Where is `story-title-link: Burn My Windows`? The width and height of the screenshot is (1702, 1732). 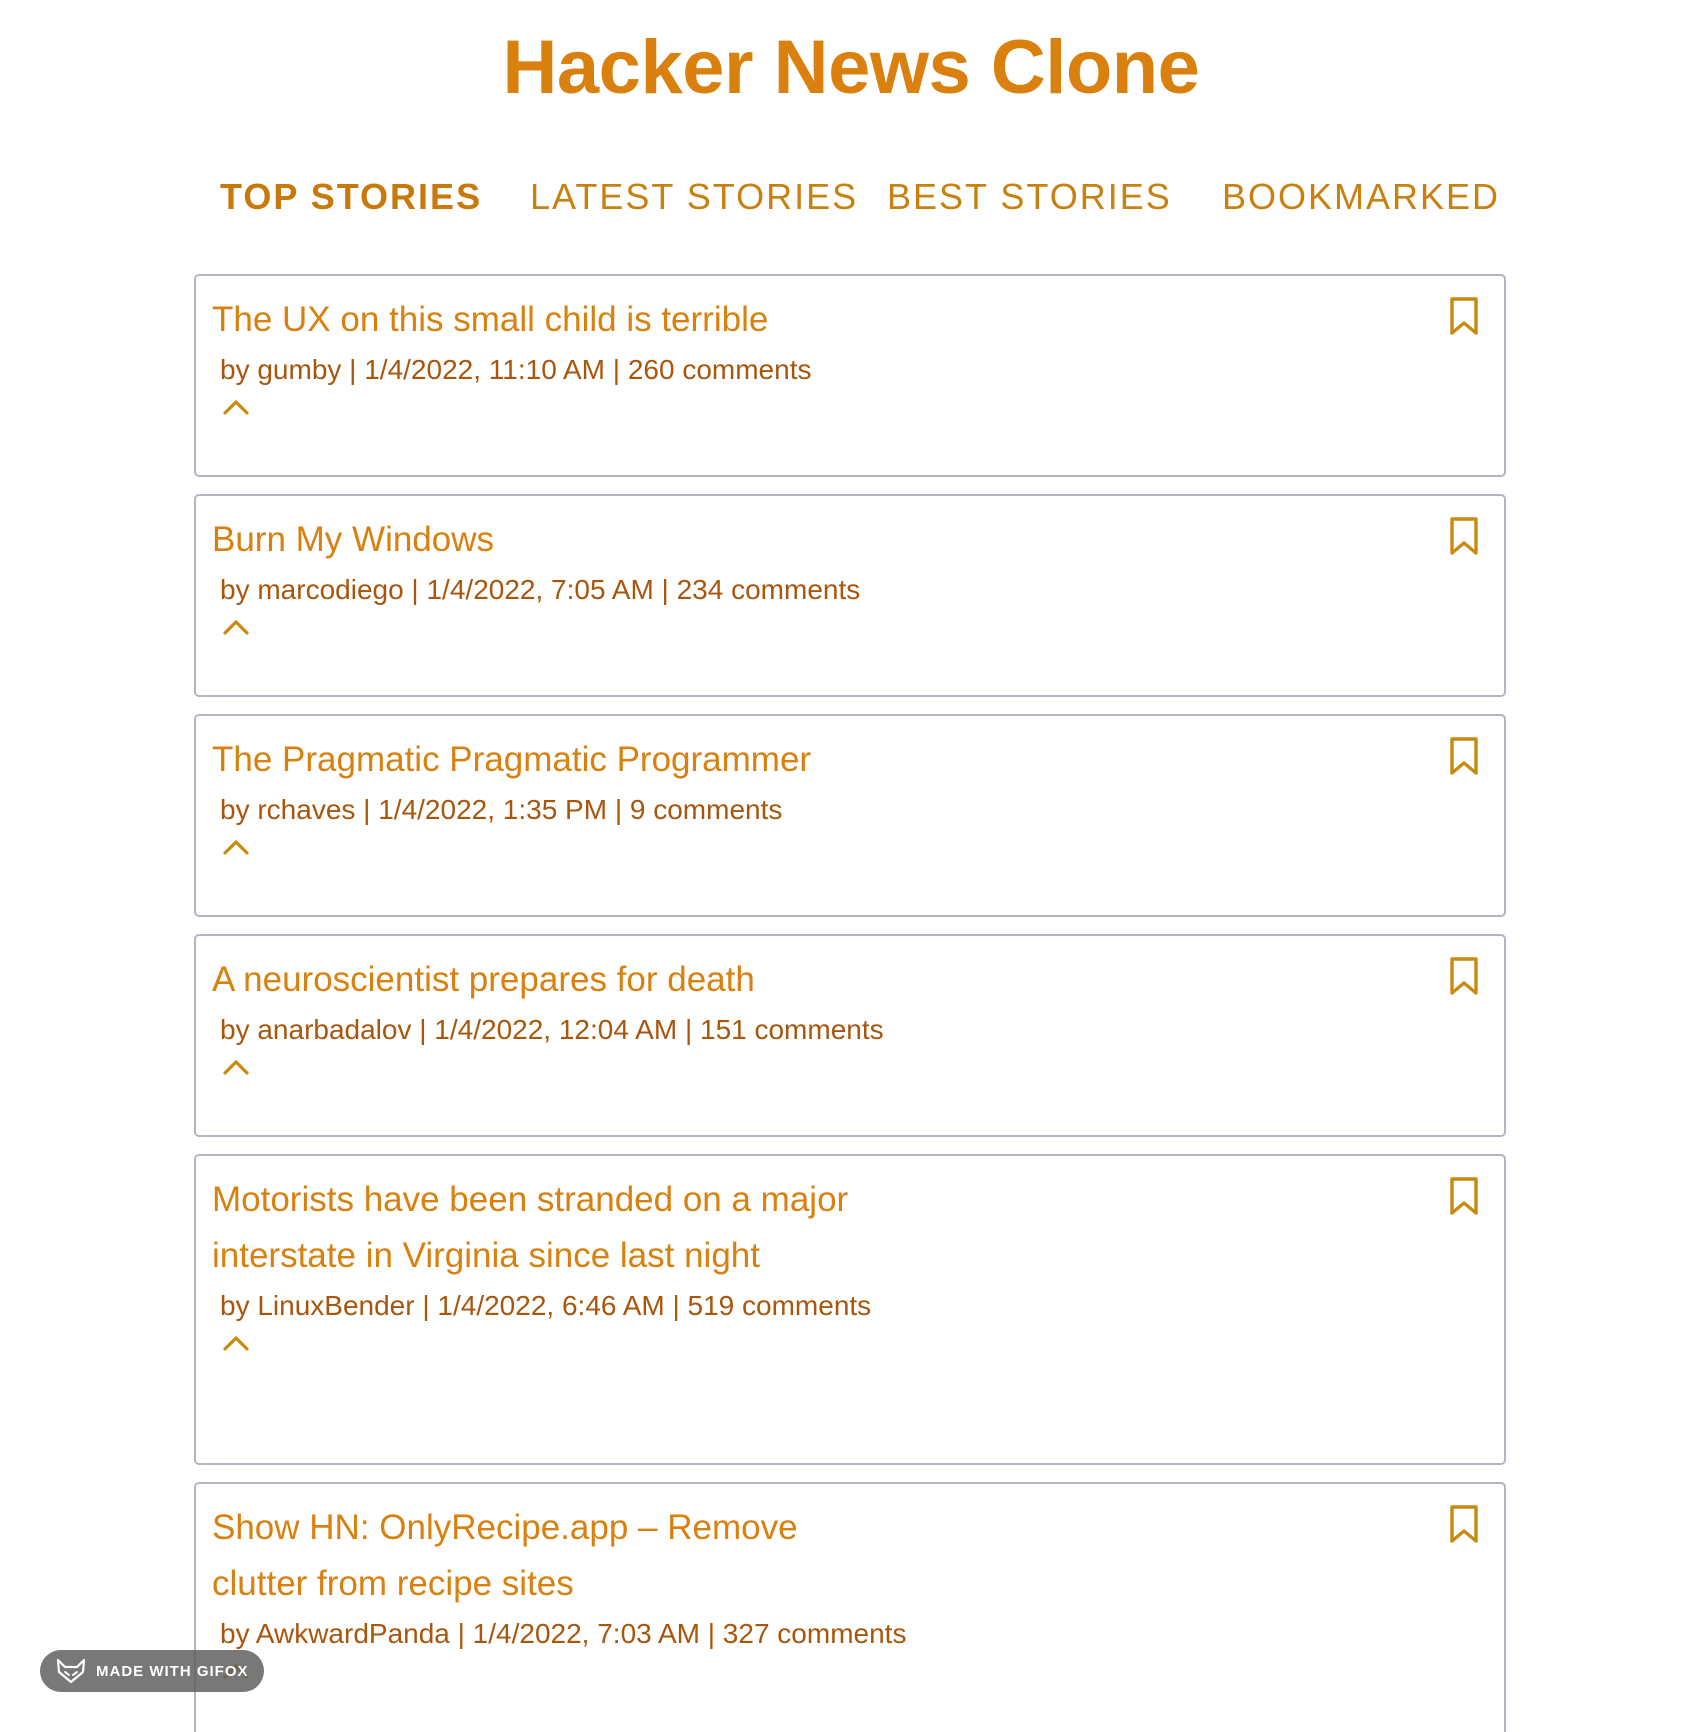
story-title-link: Burn My Windows is located at coordinates (353, 539).